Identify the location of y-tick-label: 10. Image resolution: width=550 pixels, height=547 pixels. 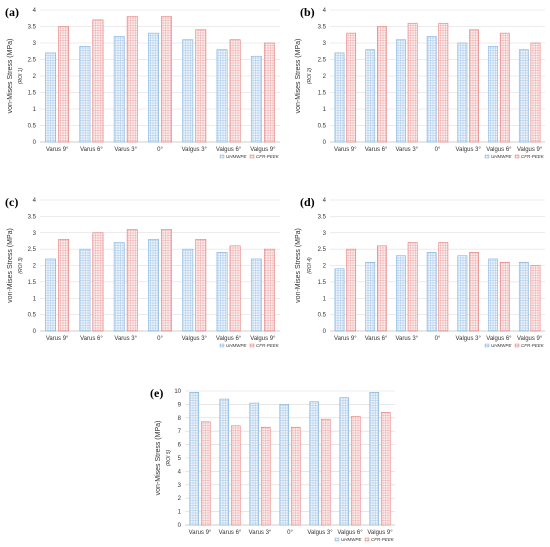
(177, 392).